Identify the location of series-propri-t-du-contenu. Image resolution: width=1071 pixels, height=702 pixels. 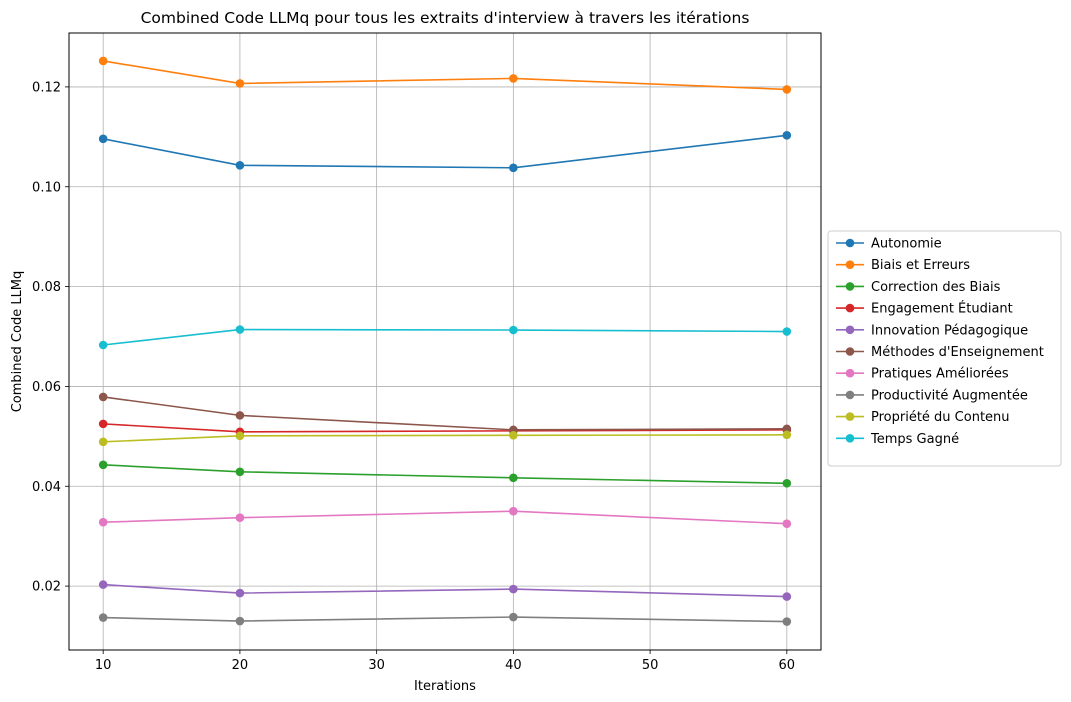
(445, 438).